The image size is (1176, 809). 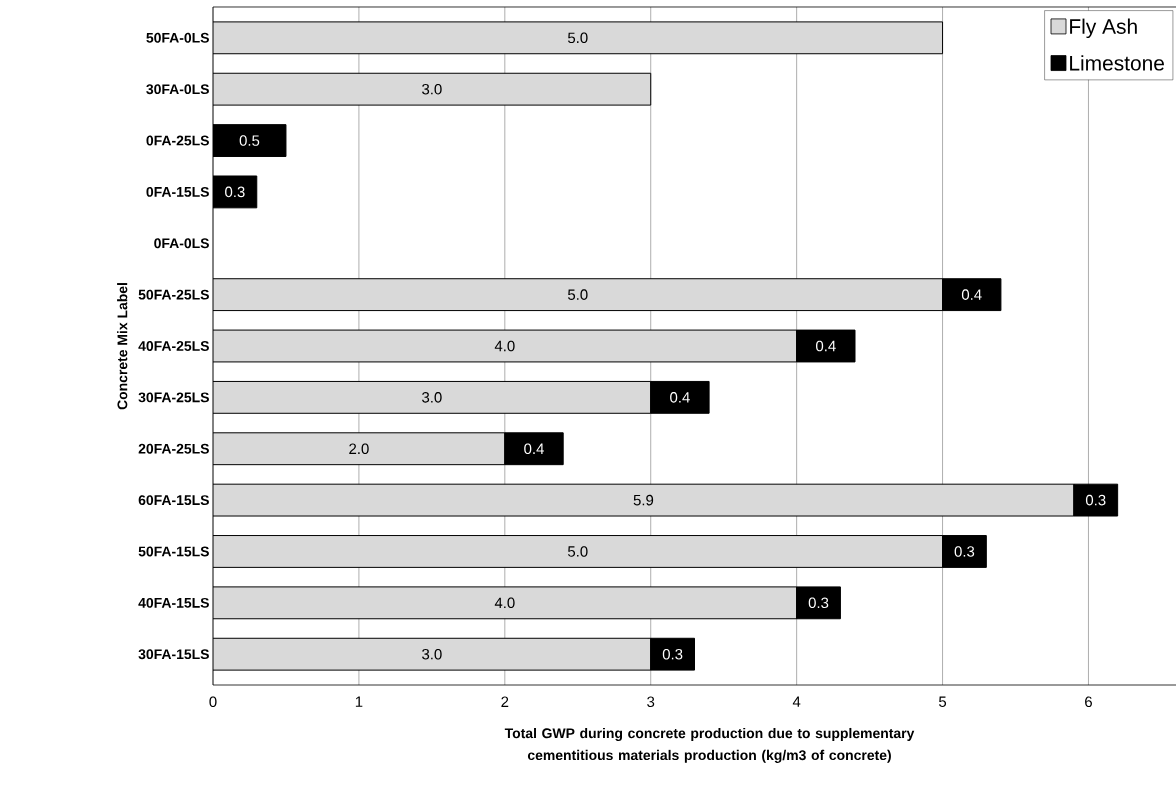 What do you see at coordinates (651, 702) in the screenshot?
I see `x-tick-label: 3` at bounding box center [651, 702].